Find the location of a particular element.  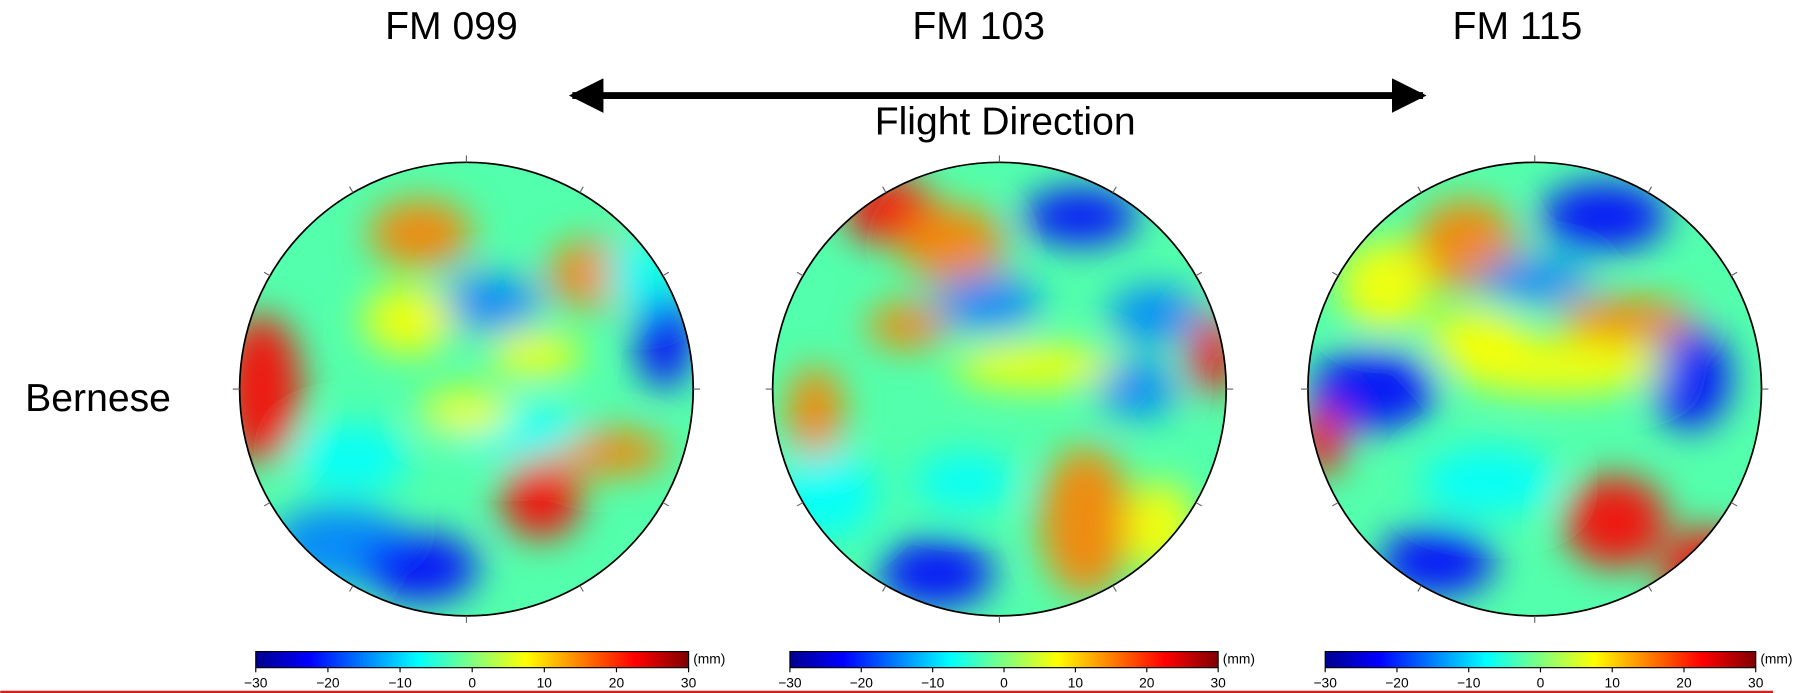

panel-title: FM 103 is located at coordinates (978, 26).